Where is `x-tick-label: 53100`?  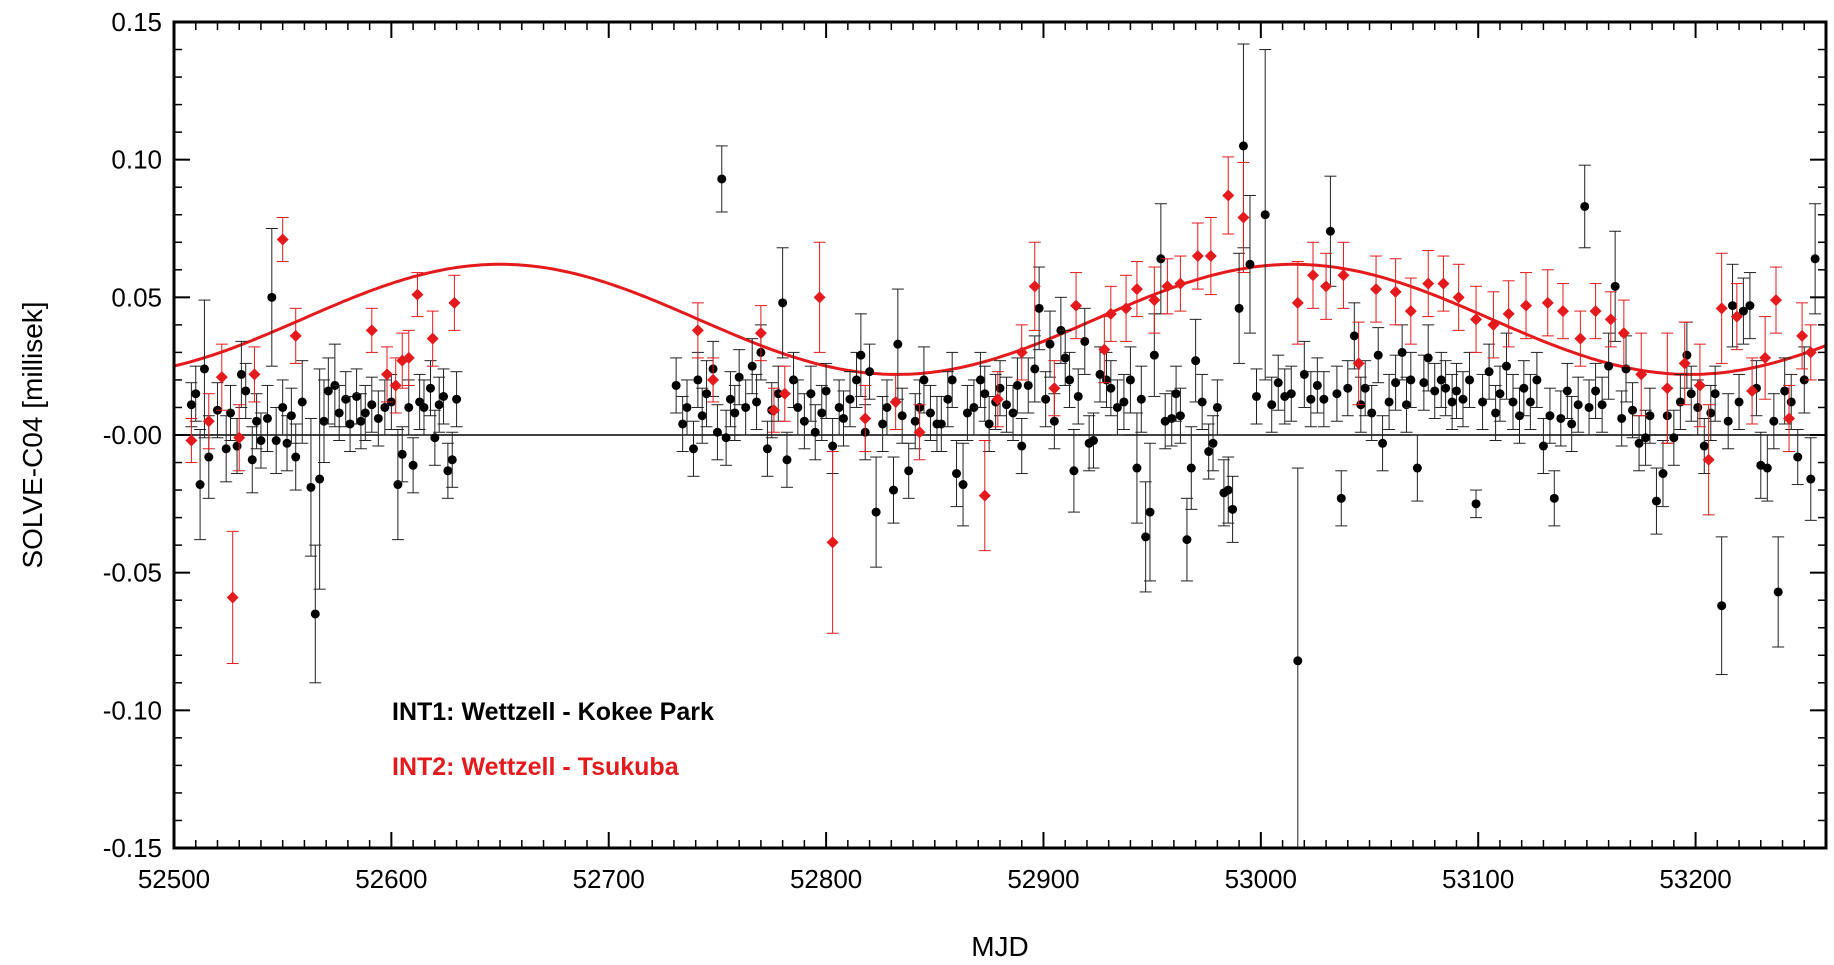
x-tick-label: 53100 is located at coordinates (1478, 879).